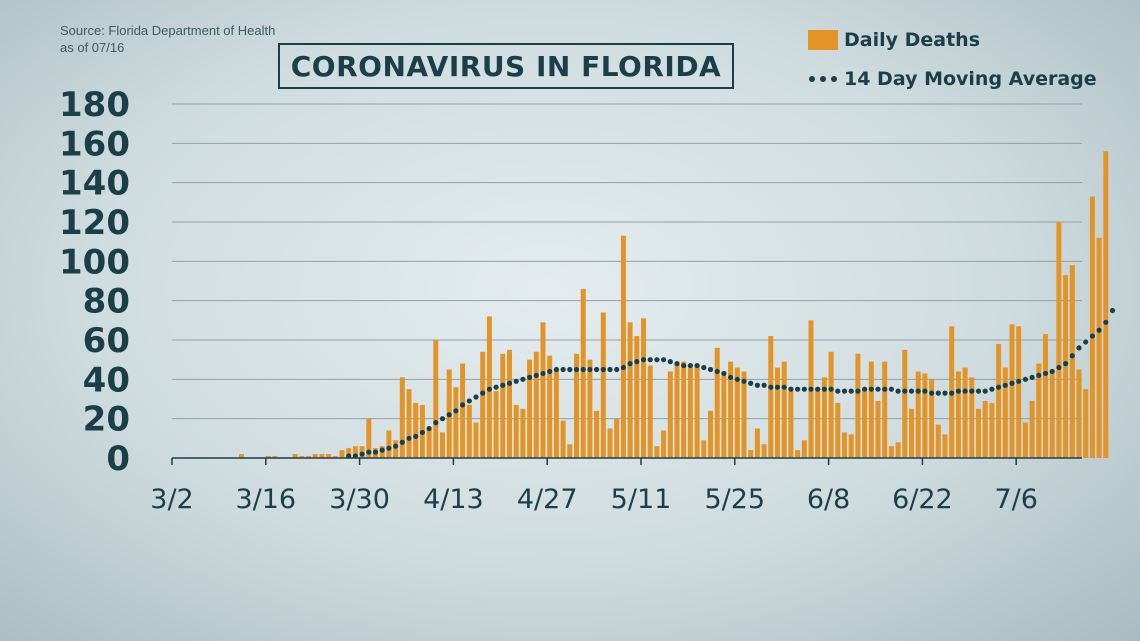 The width and height of the screenshot is (1140, 641). Describe the element at coordinates (453, 499) in the screenshot. I see `x-tick-label: 4/13` at that location.